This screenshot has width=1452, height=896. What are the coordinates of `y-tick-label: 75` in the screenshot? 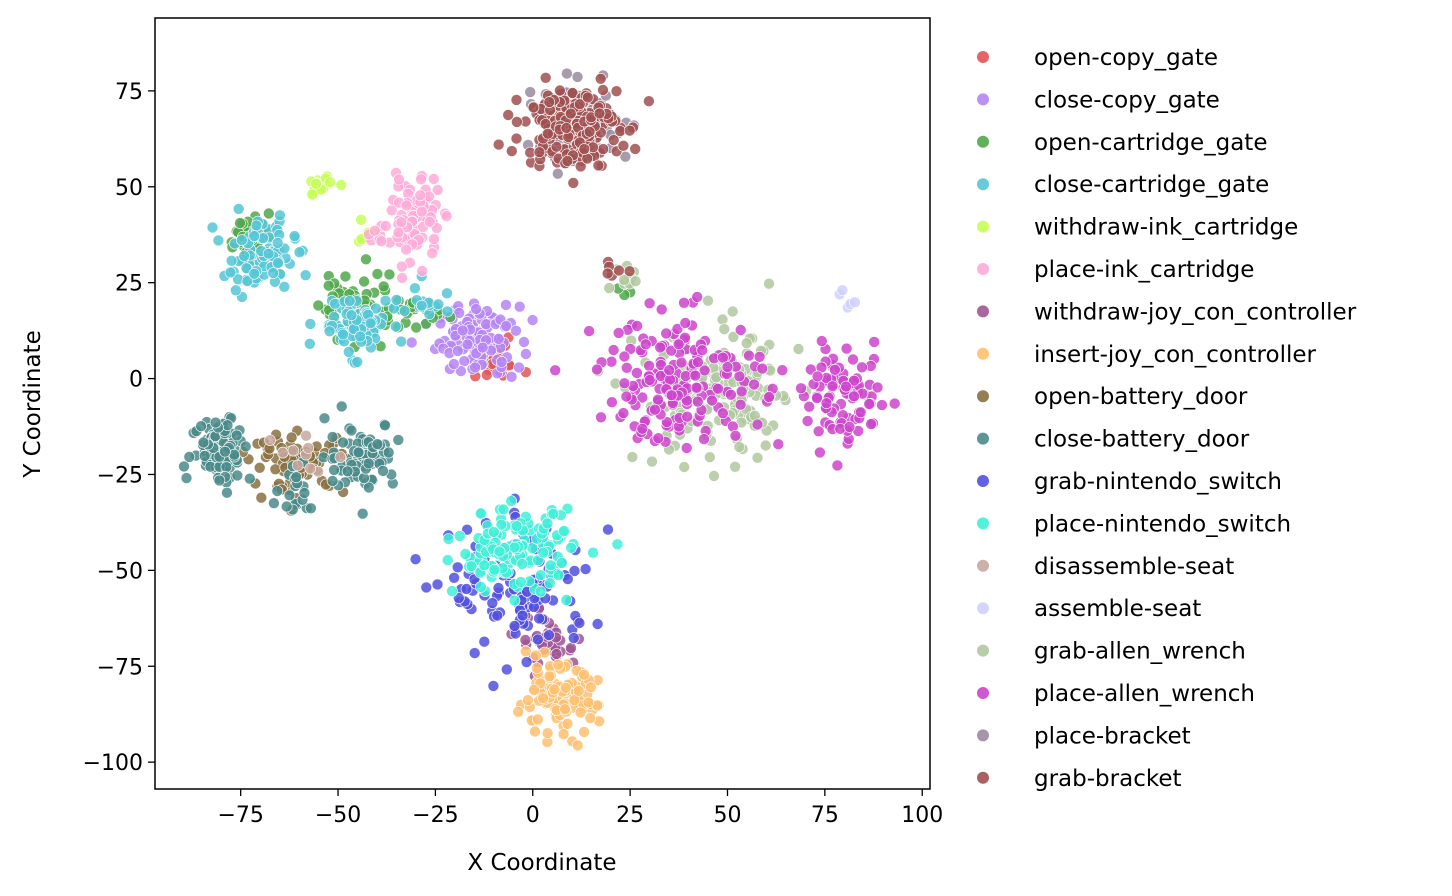 It's located at (129, 92).